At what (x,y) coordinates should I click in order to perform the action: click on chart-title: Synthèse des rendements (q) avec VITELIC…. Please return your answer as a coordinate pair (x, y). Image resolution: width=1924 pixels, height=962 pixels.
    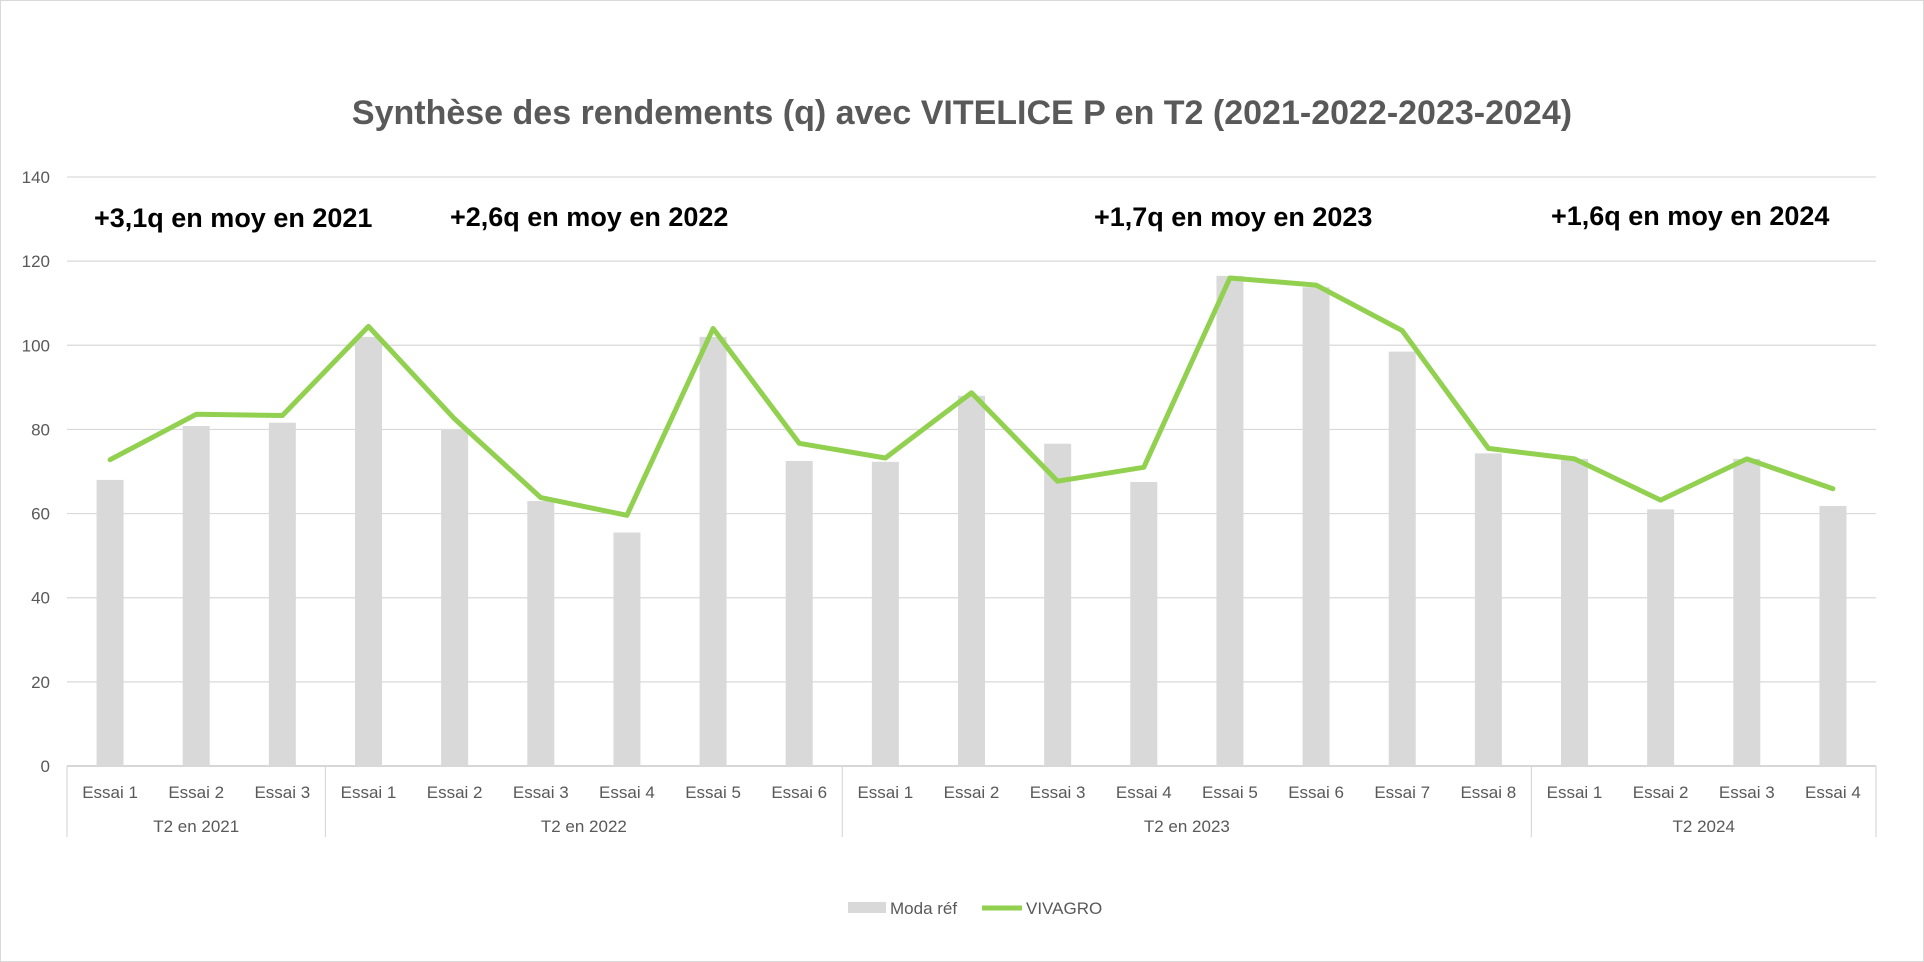
    Looking at the image, I should click on (962, 113).